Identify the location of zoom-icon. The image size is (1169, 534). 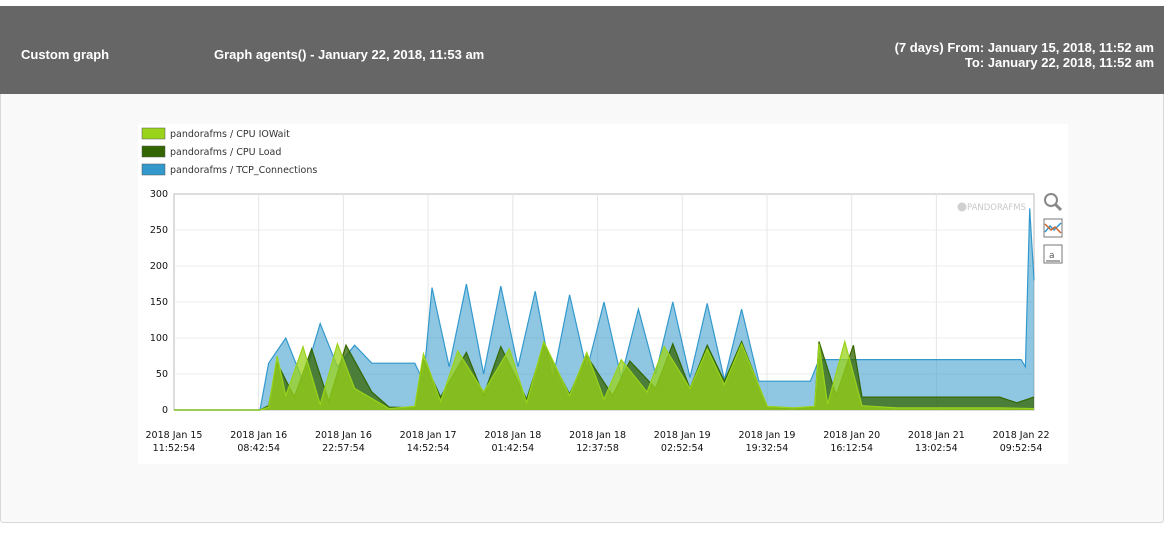
(1053, 202).